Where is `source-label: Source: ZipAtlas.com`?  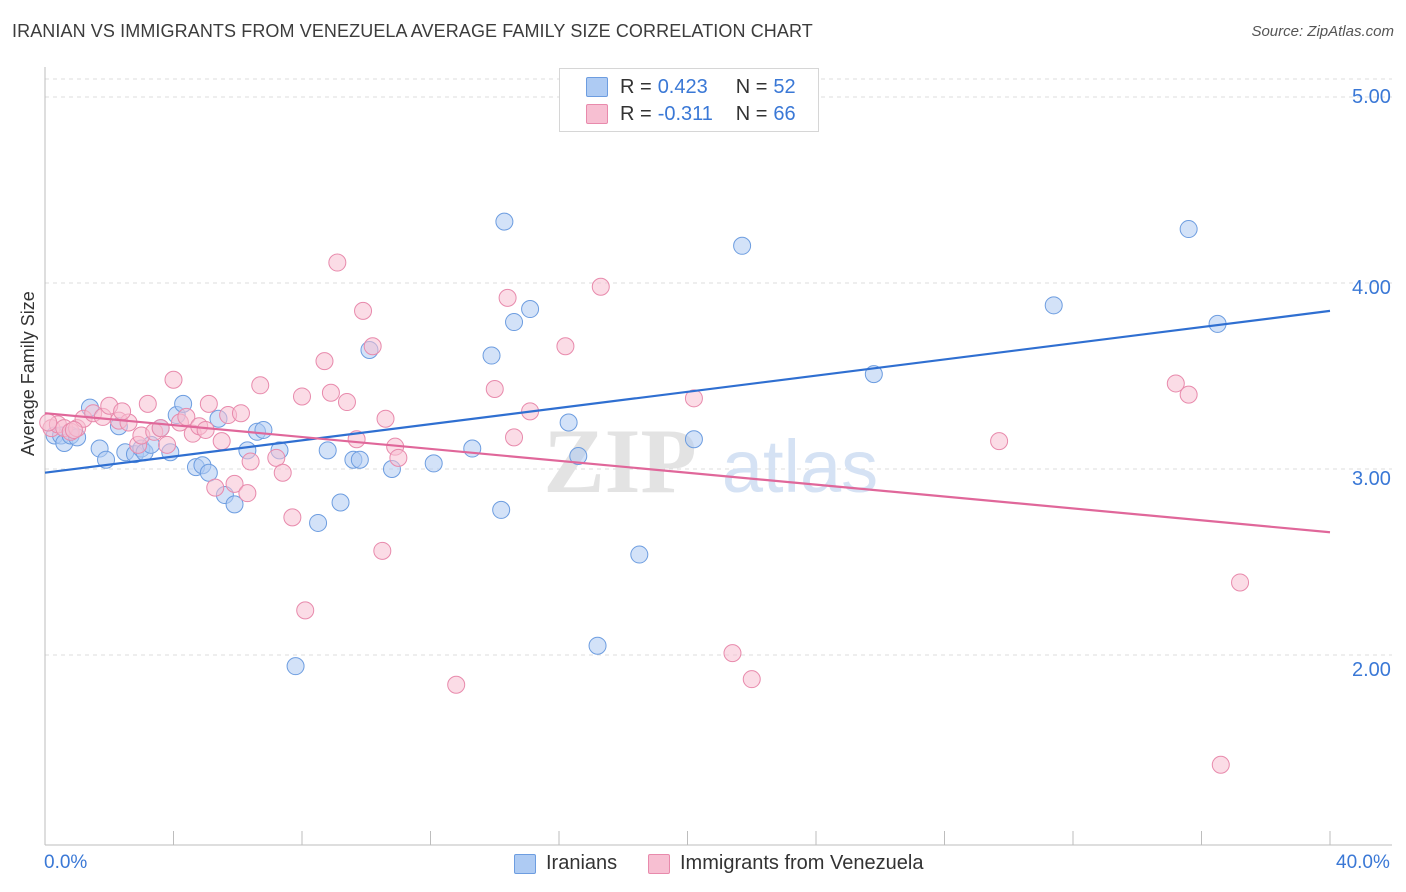
source-label: Source: ZipAtlas.com is located at coordinates (1322, 31).